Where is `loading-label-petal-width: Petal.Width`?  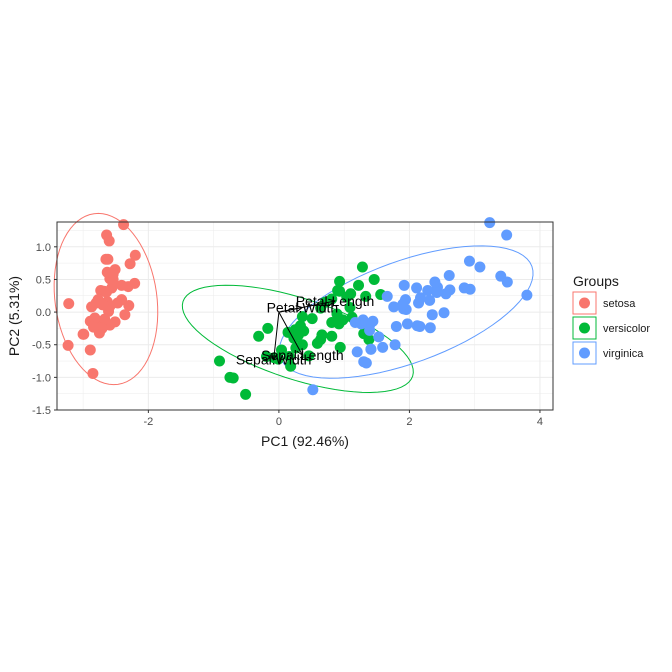 loading-label-petal-width: Petal.Width is located at coordinates (303, 308).